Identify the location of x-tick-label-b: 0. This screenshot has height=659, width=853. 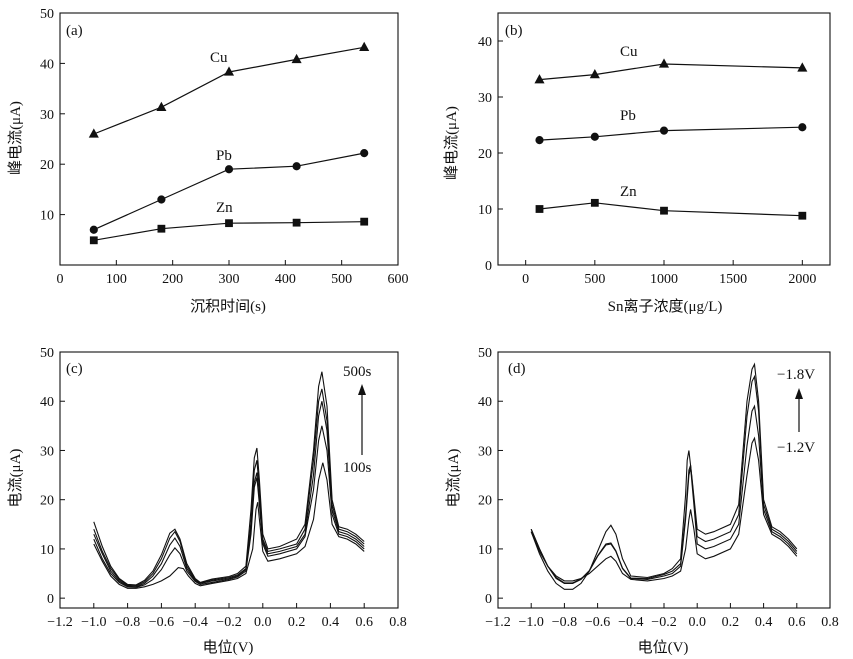
(525, 279).